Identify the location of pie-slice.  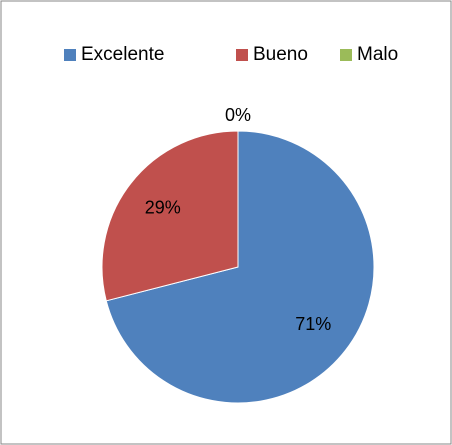
(170, 216).